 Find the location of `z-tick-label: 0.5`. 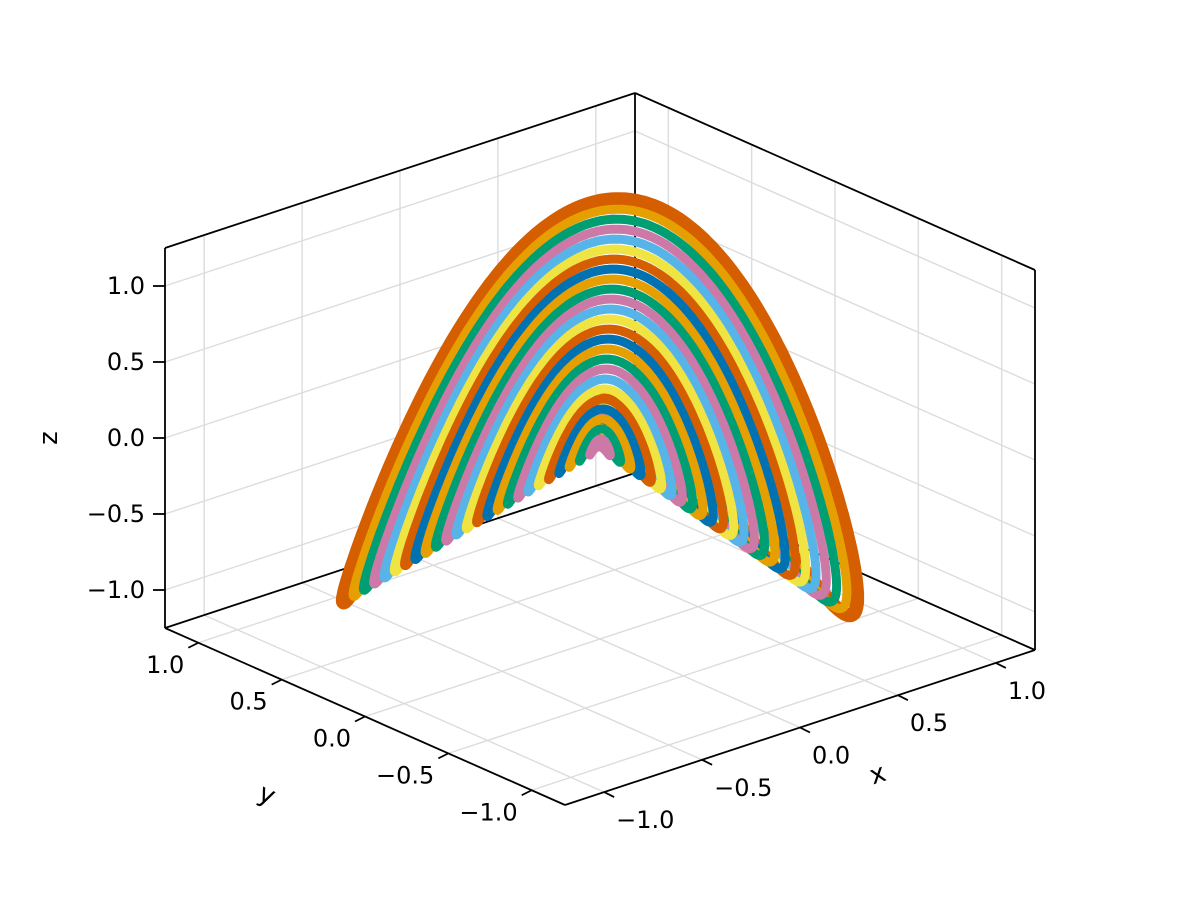

z-tick-label: 0.5 is located at coordinates (126, 362).